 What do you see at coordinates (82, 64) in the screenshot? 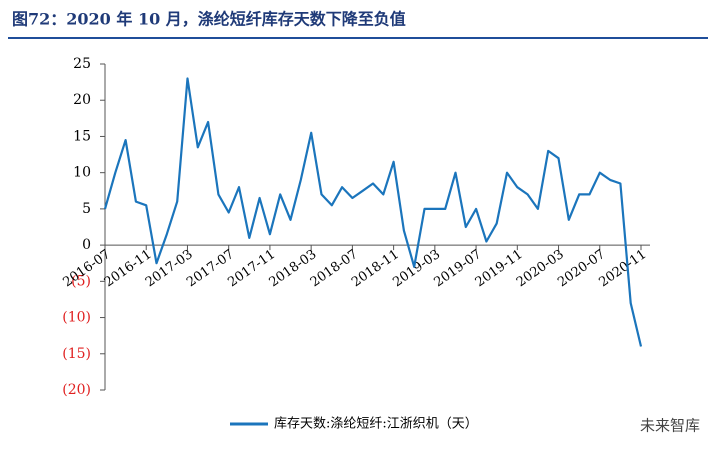
I see `y-tick-label: 25` at bounding box center [82, 64].